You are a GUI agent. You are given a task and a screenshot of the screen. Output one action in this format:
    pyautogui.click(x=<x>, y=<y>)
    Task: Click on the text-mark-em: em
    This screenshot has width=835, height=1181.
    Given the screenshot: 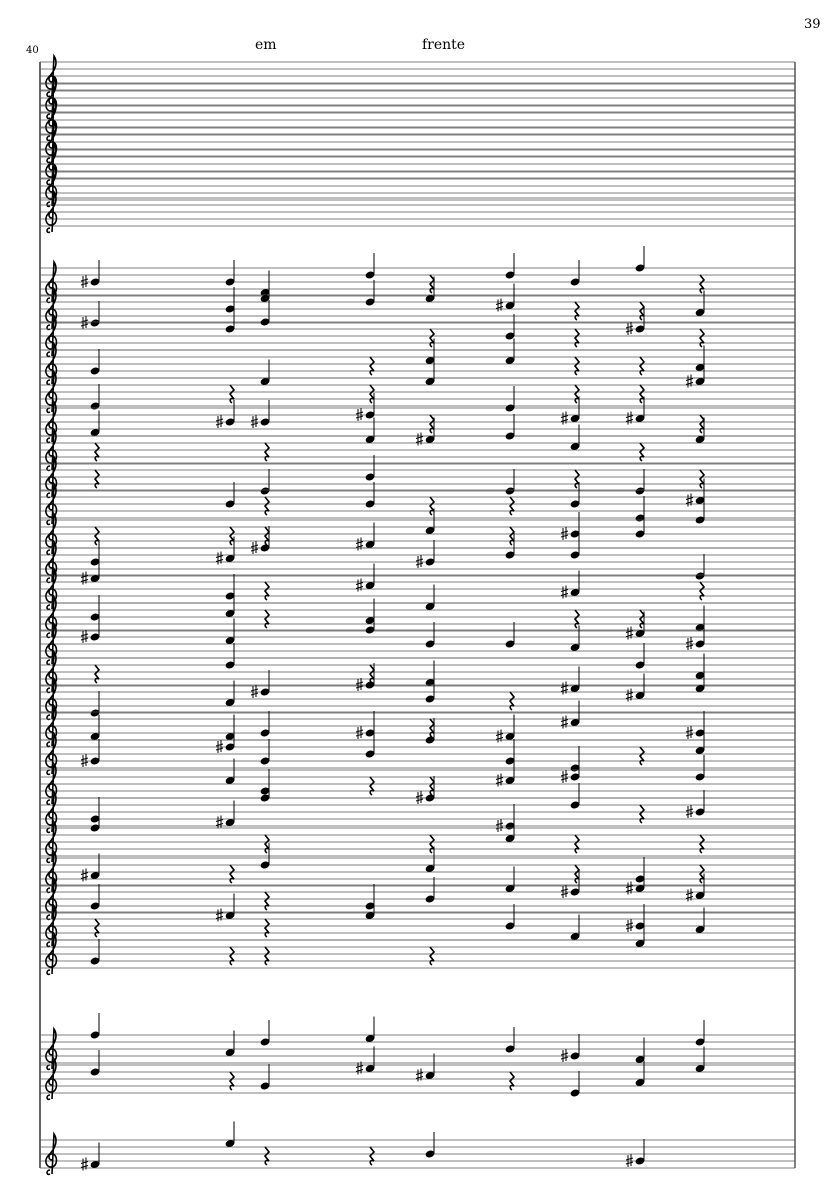 What is the action you would take?
    pyautogui.click(x=266, y=45)
    